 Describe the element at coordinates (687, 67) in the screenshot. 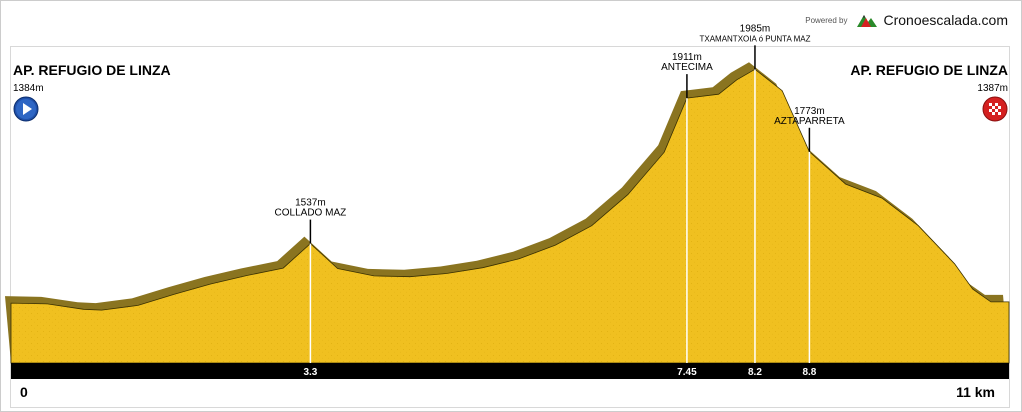

I see `waypoint-name-1: ANTECIMA` at that location.